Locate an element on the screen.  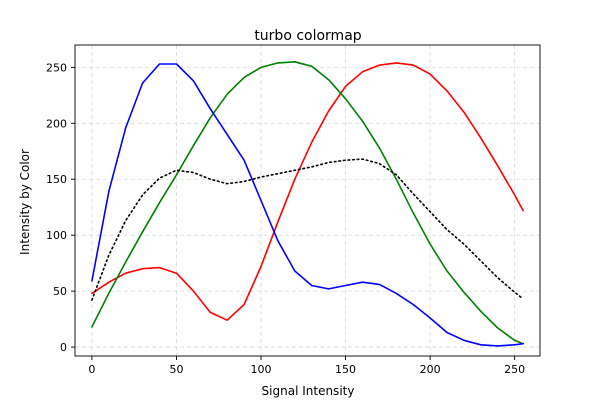
x-tick-label: 0 is located at coordinates (91, 369).